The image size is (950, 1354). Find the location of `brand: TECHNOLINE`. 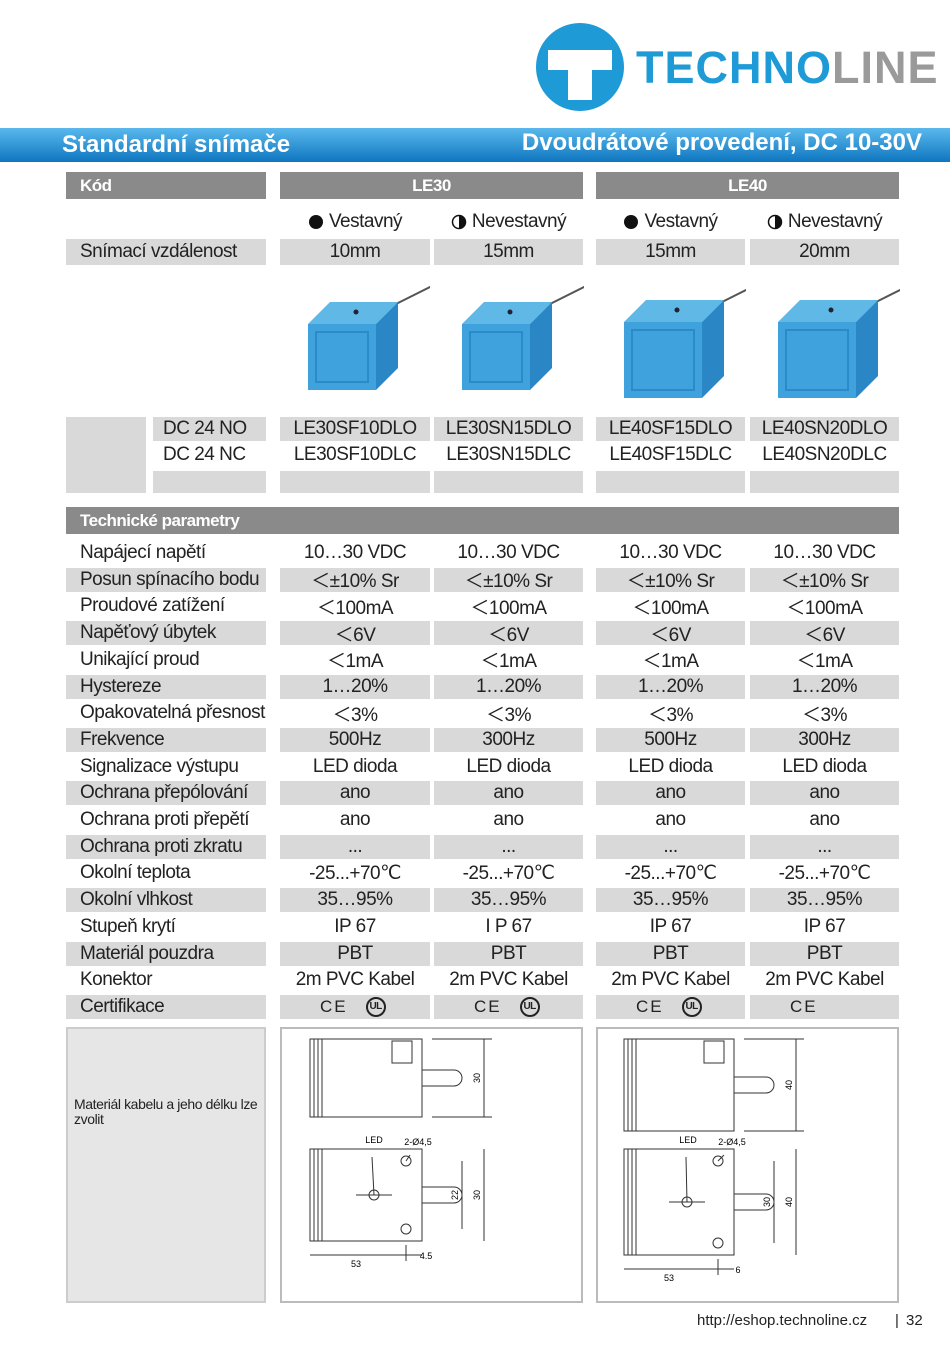

brand: TECHNOLINE is located at coordinates (787, 68).